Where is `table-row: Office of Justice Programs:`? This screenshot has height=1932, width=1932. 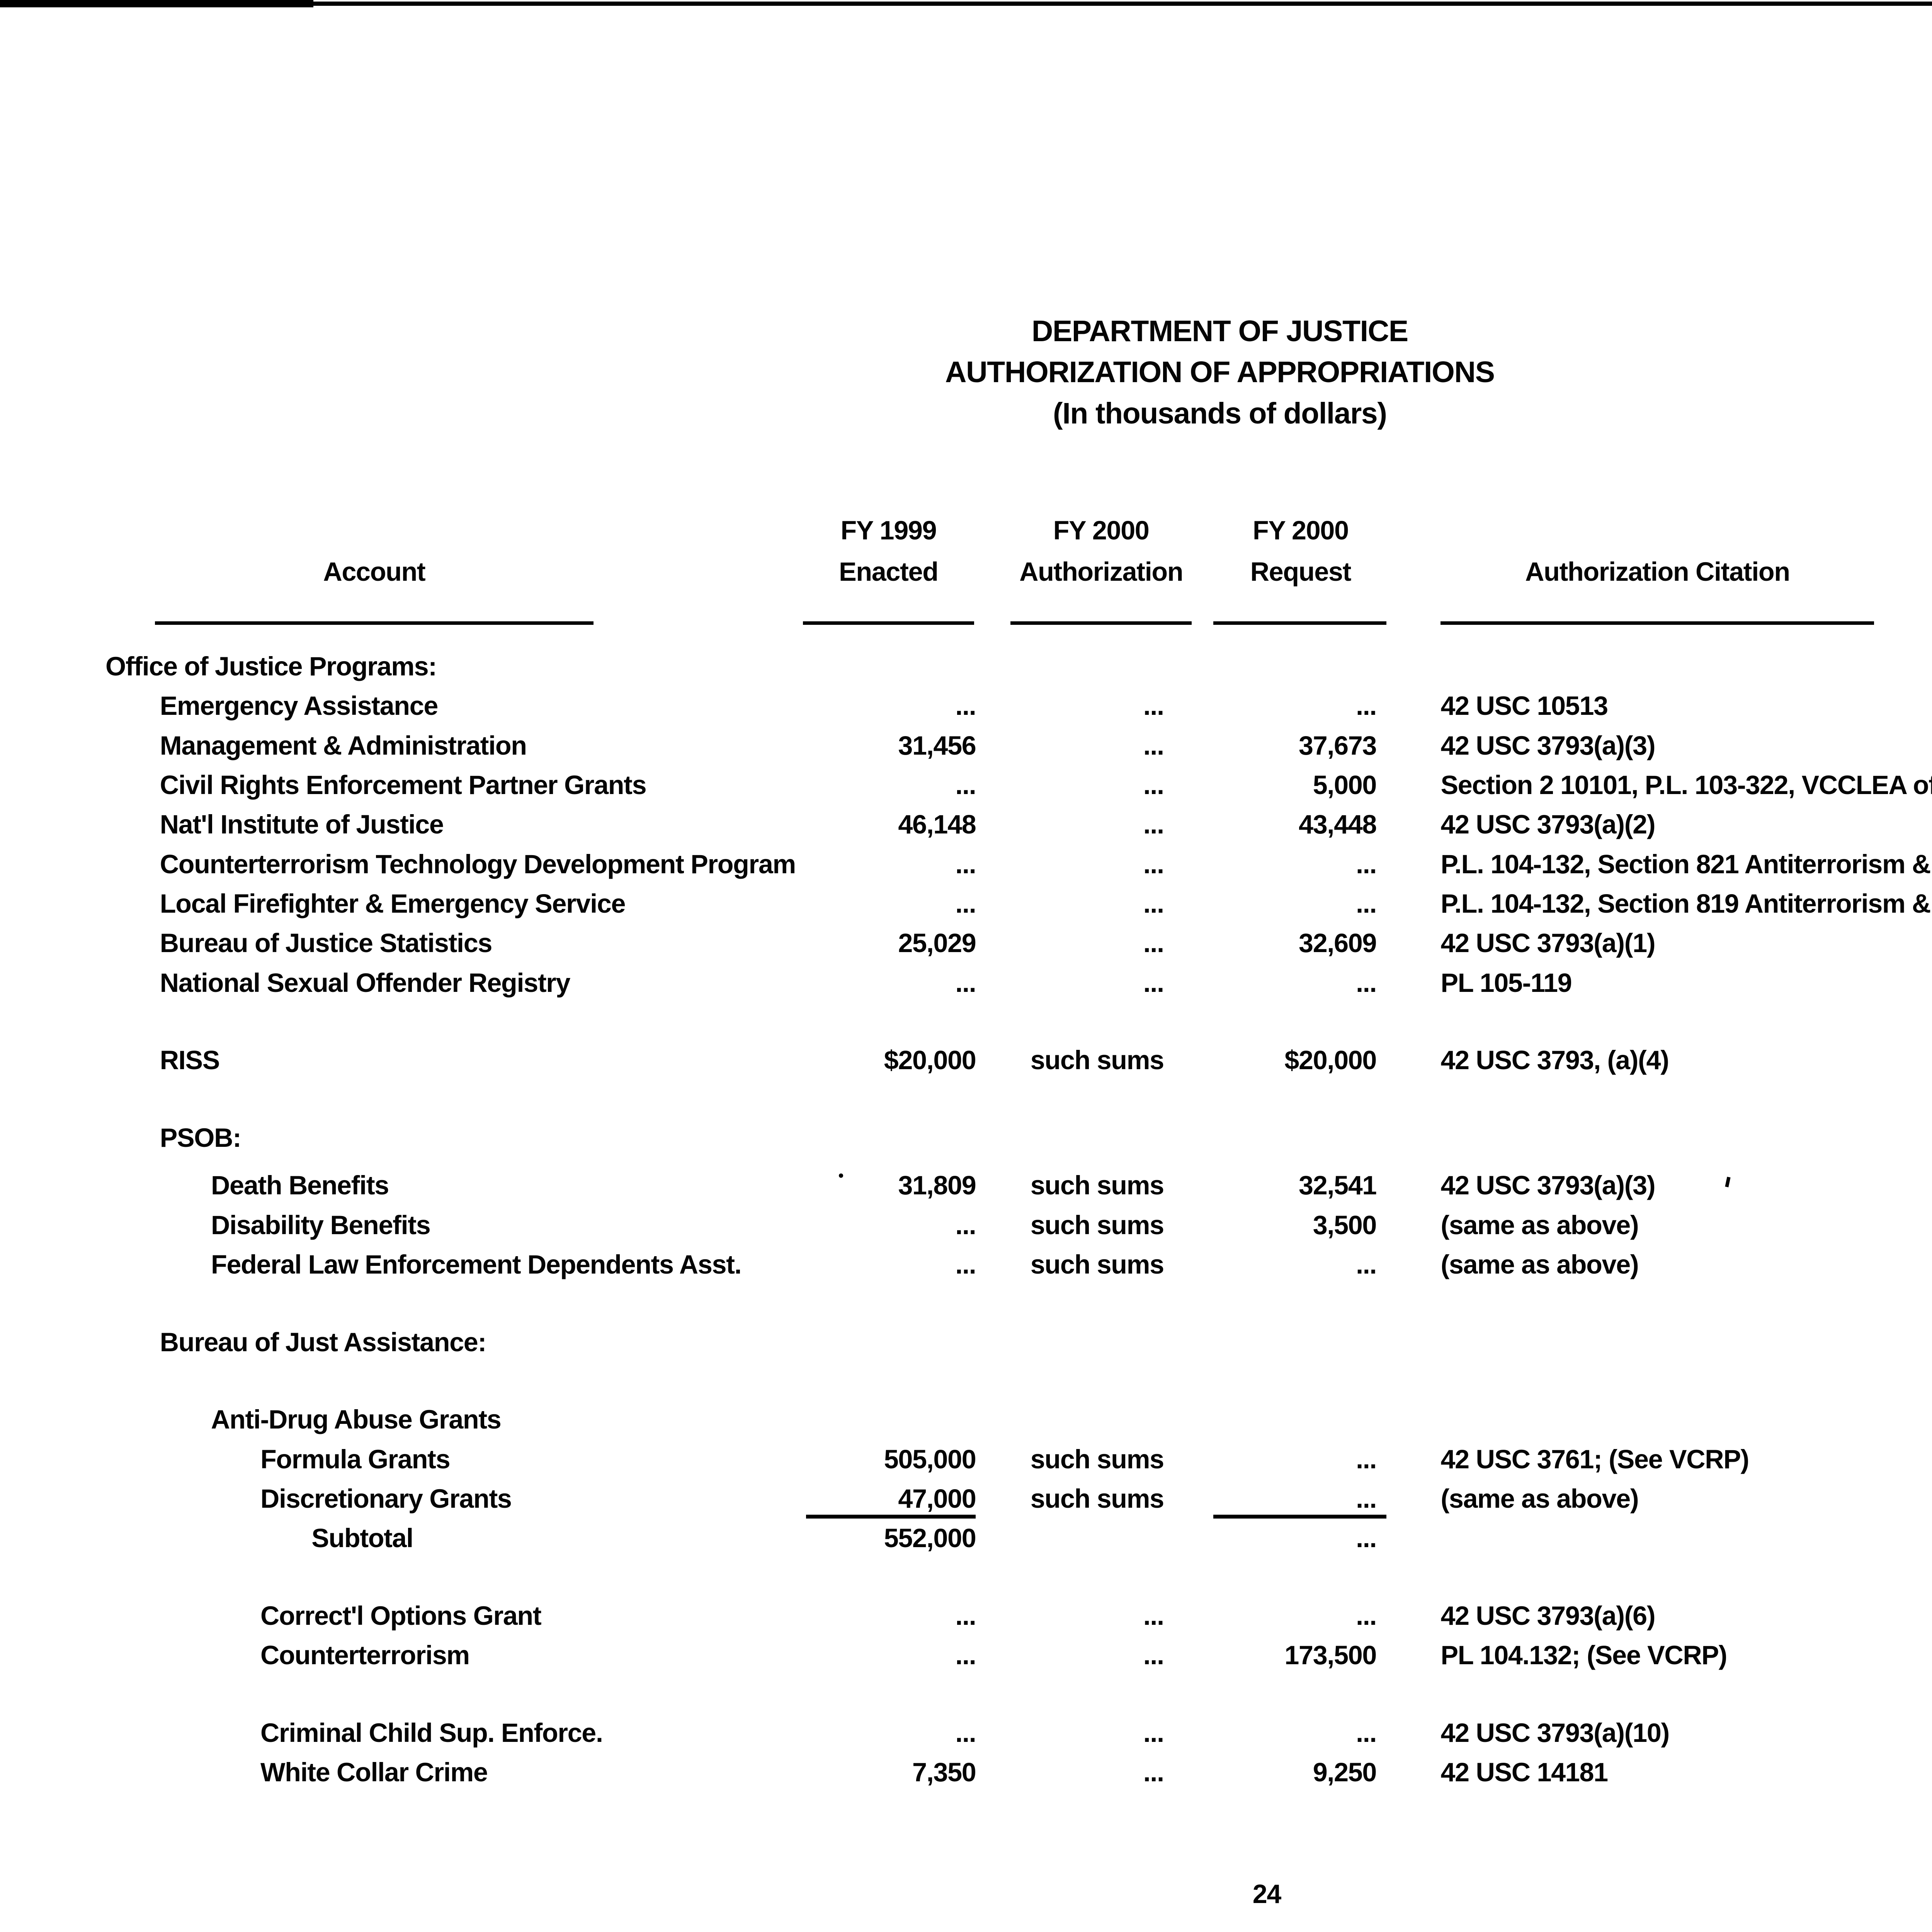
table-row: Office of Justice Programs: is located at coordinates (966, 670).